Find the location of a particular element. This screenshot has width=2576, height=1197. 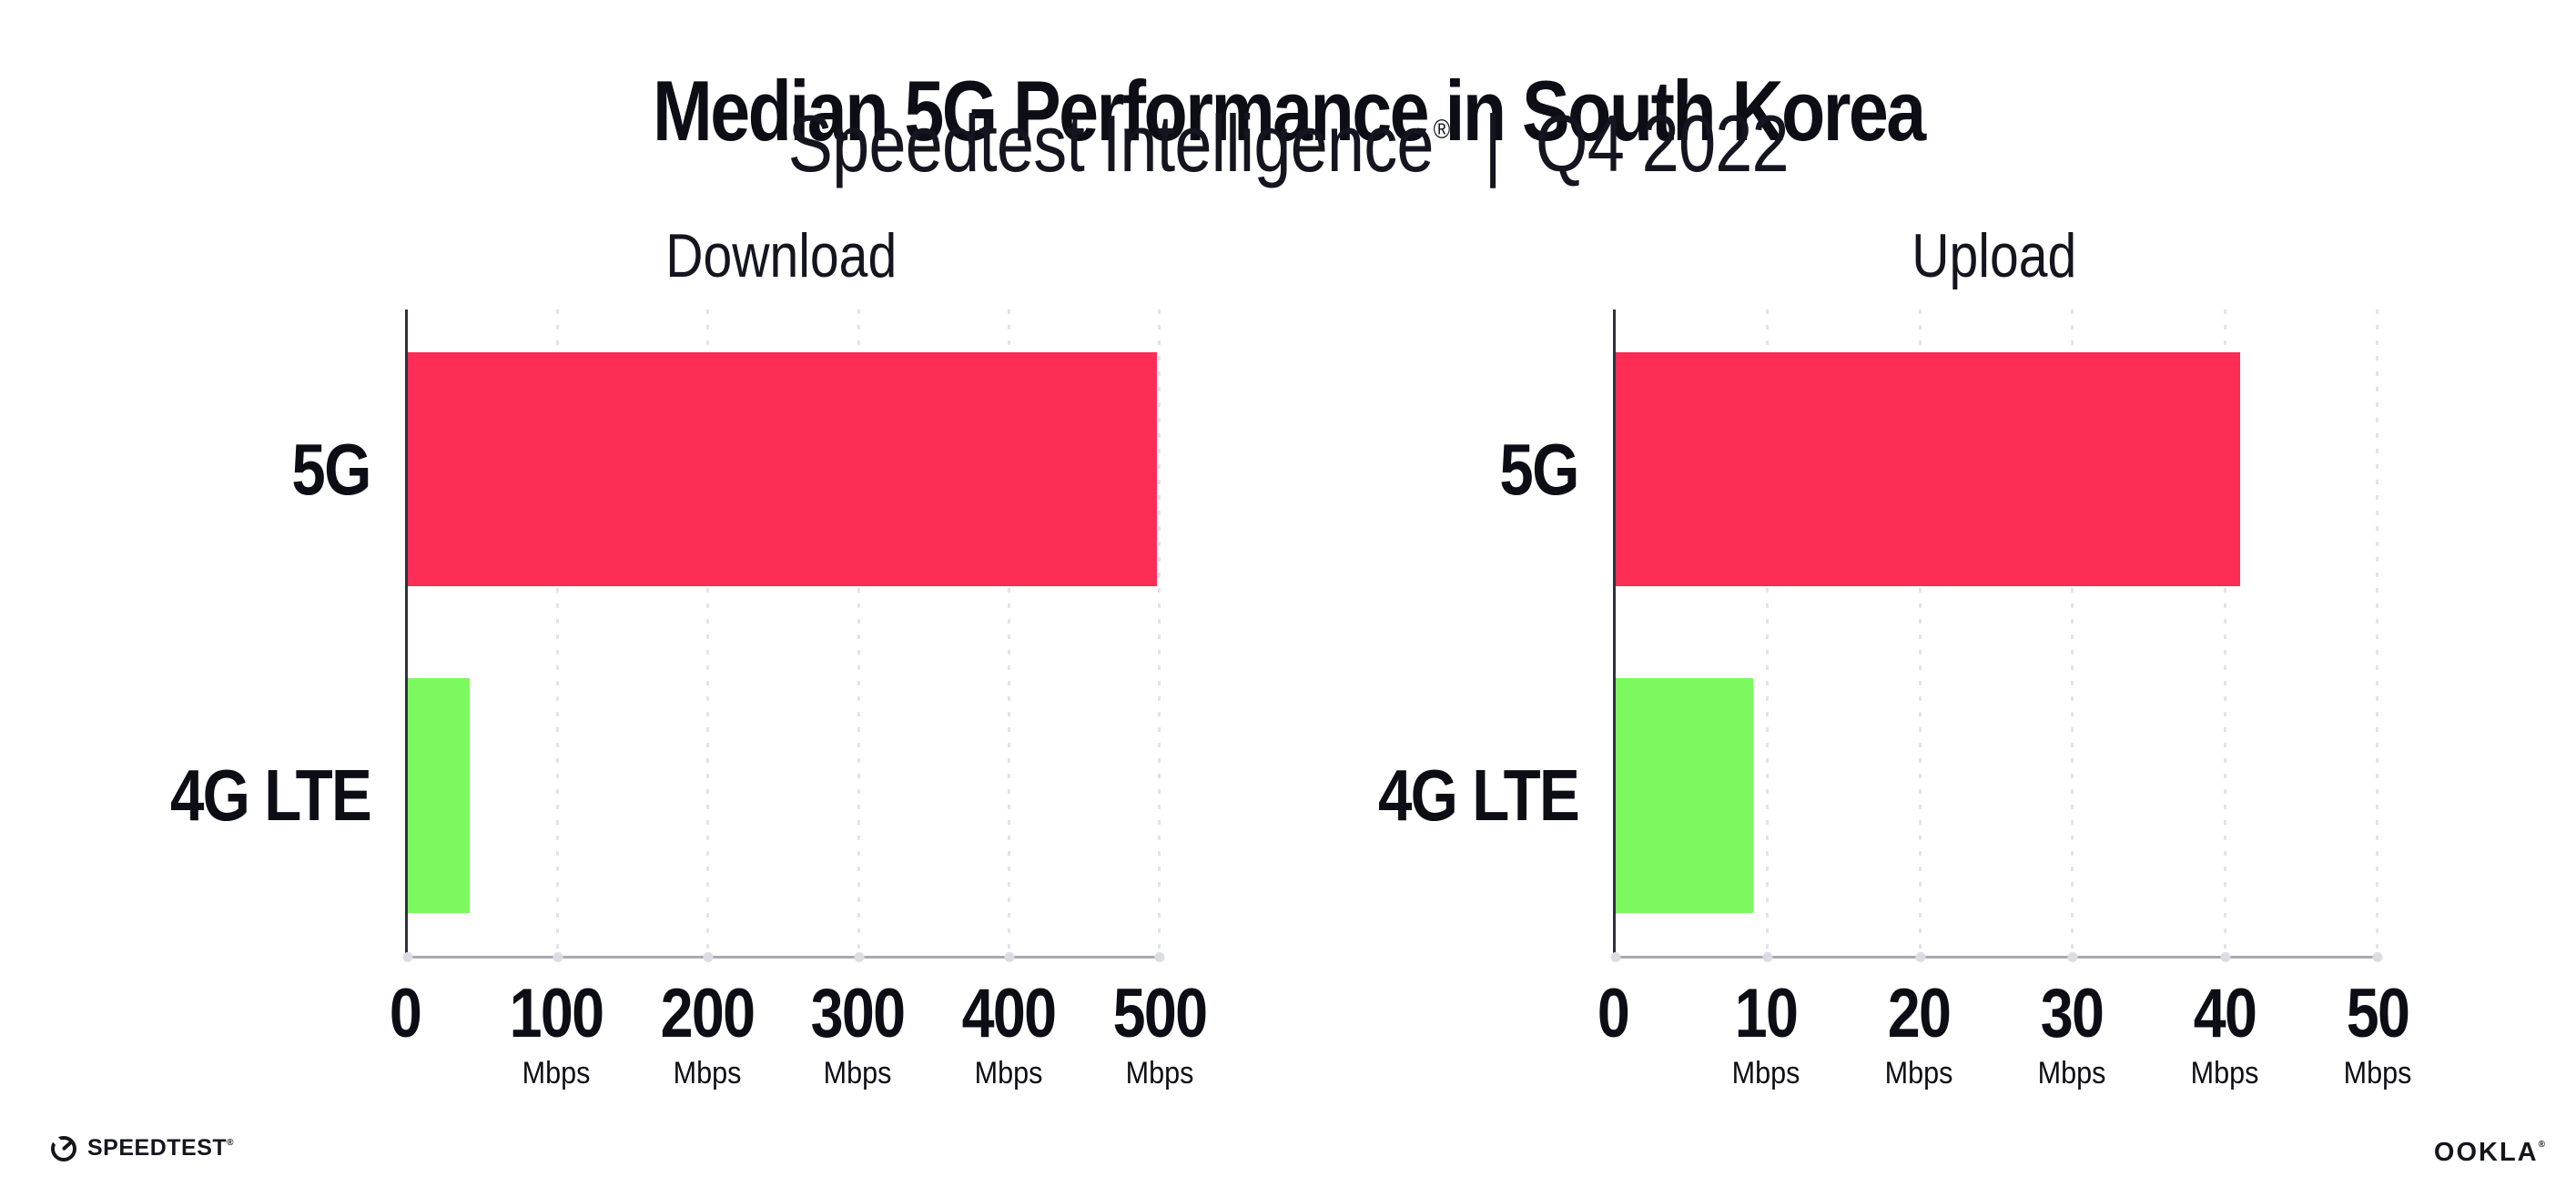

x-tick: 500 Mbps is located at coordinates (1160, 1033).